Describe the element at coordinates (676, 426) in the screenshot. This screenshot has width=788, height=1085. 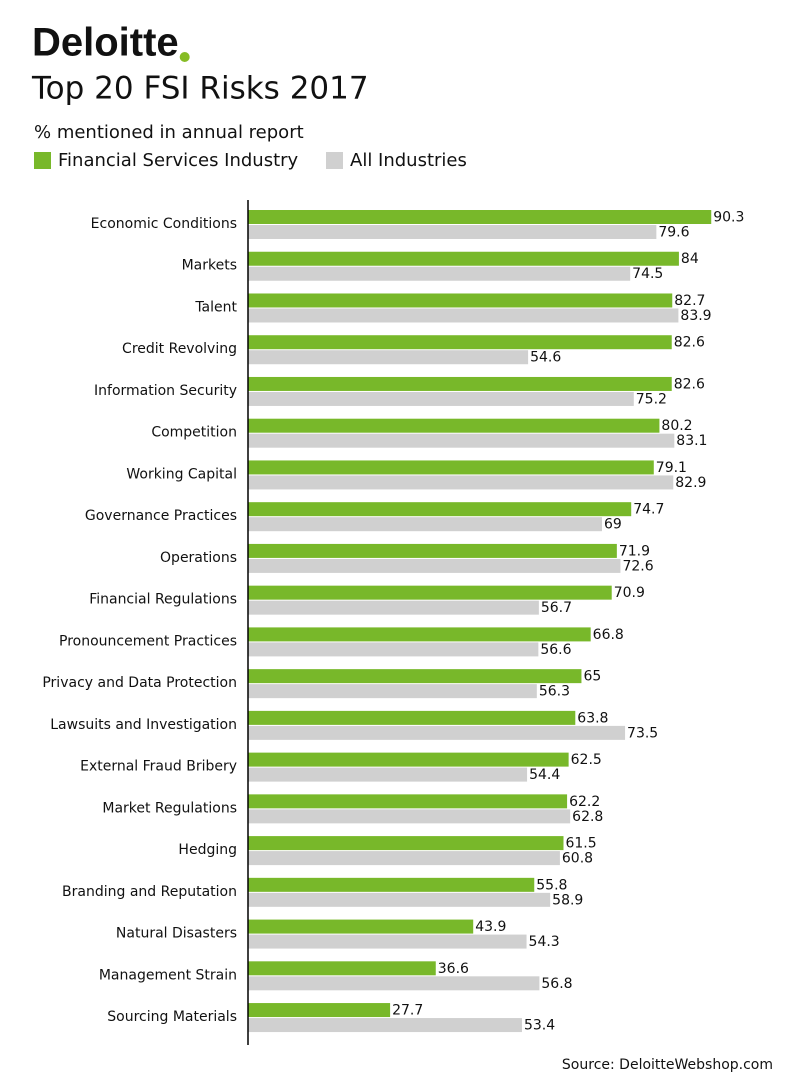
I see `value-label: 80.2` at that location.